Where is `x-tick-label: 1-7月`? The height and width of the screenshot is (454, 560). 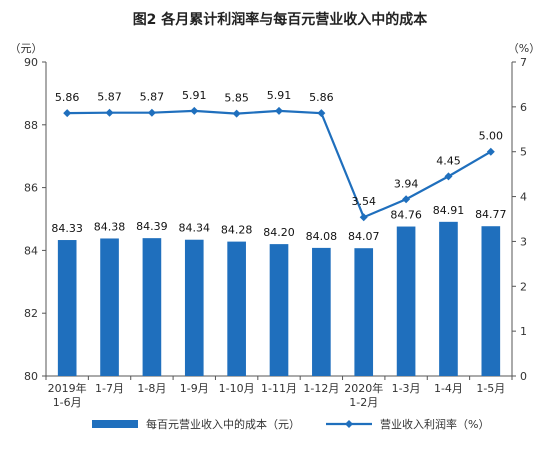
x-tick-label: 1-7月 is located at coordinates (109, 388).